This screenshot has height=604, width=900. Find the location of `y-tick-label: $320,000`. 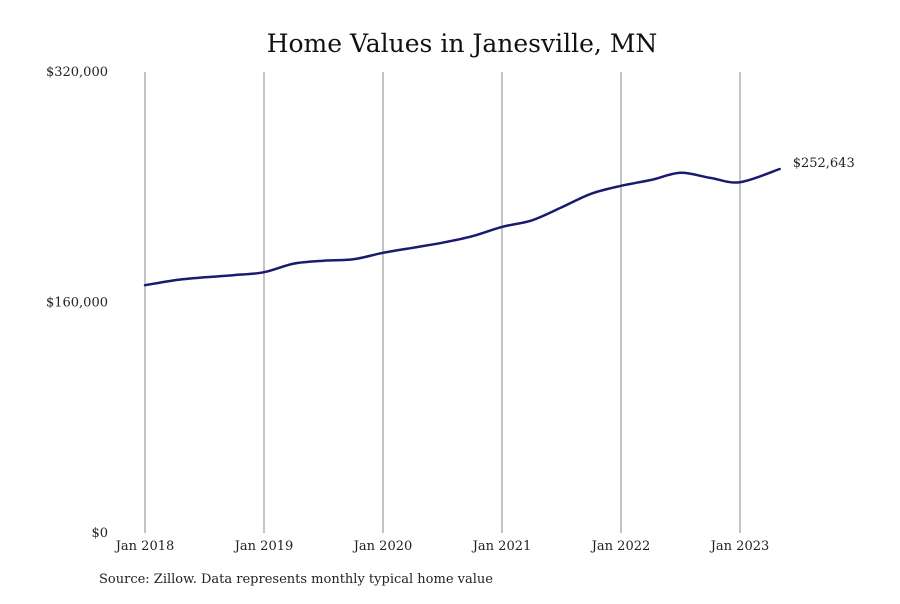

y-tick-label: $320,000 is located at coordinates (77, 72).